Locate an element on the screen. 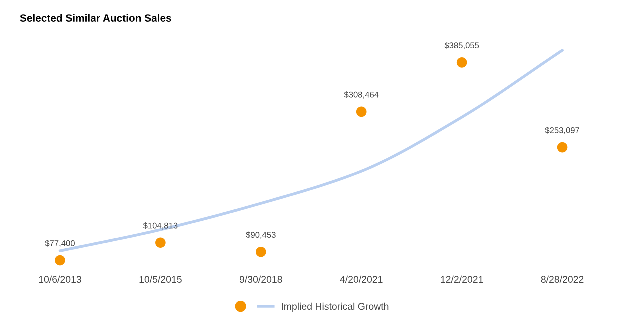 This screenshot has height=320, width=624. x-tick-label: 12/2/2021 is located at coordinates (462, 280).